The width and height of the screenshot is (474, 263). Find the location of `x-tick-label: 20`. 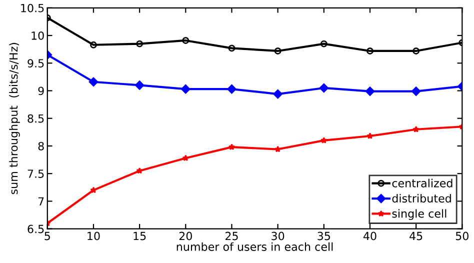

x-tick-label: 20 is located at coordinates (185, 236).